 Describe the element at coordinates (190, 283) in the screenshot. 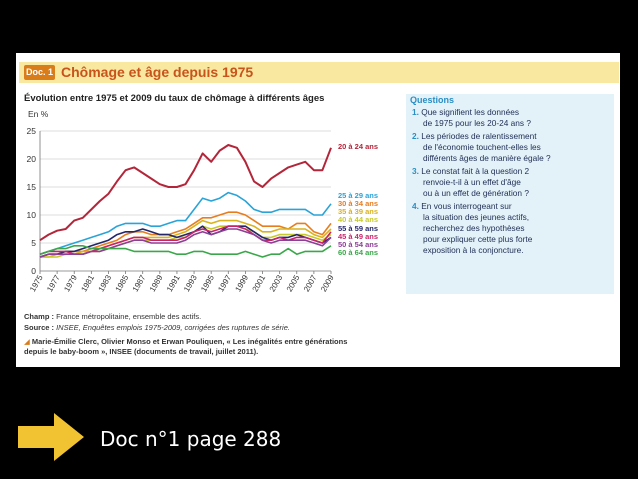

I see `x-tick-label: 1993` at that location.